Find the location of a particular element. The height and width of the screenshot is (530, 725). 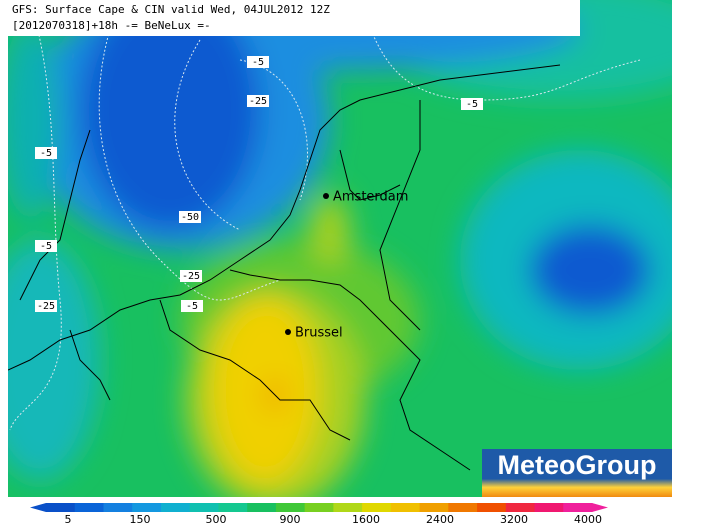

colorbar-tick-label: 500 is located at coordinates (216, 519).